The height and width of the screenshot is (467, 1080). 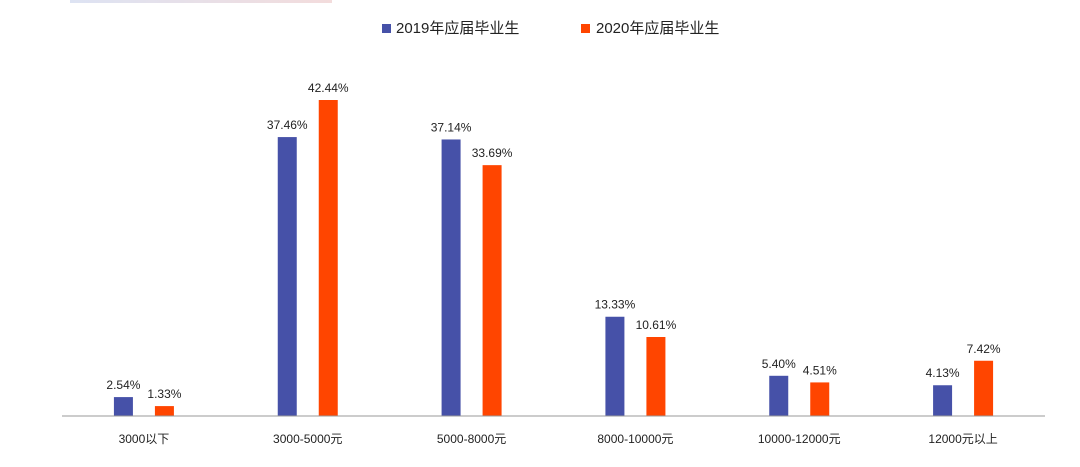 I want to click on x-tick-label-2: 5000-8000元, so click(x=471, y=439).